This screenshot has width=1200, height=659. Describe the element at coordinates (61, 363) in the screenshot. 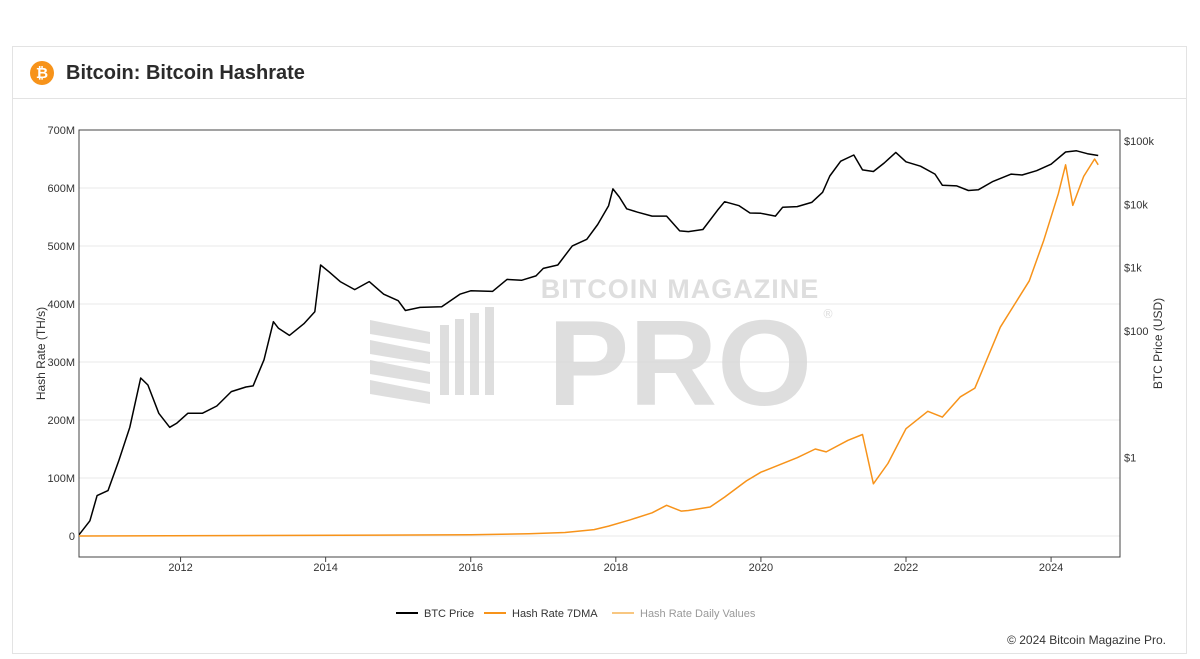

I see `y-left-tick-label: 300M` at that location.